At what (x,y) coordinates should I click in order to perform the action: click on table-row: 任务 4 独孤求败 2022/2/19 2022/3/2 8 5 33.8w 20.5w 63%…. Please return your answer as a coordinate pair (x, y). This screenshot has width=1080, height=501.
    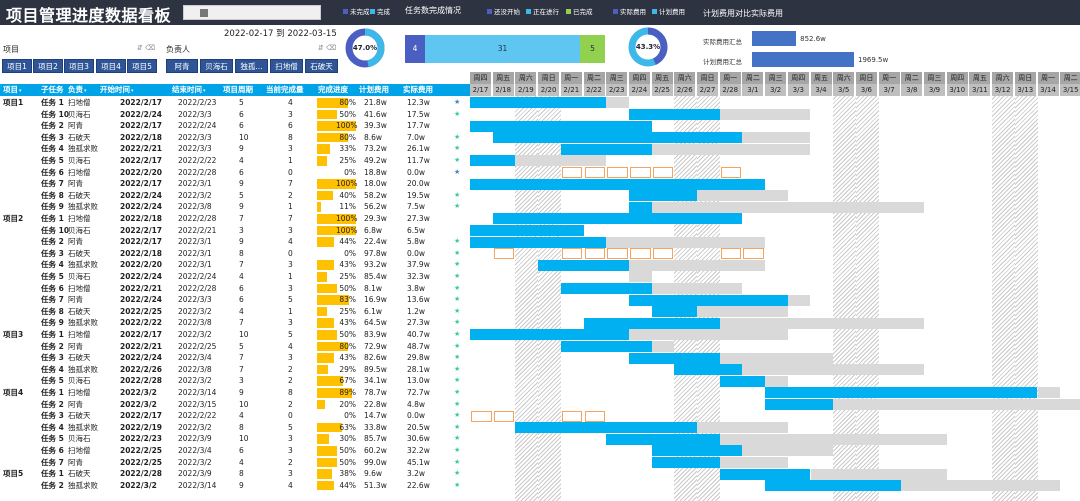
    Looking at the image, I should click on (235, 428).